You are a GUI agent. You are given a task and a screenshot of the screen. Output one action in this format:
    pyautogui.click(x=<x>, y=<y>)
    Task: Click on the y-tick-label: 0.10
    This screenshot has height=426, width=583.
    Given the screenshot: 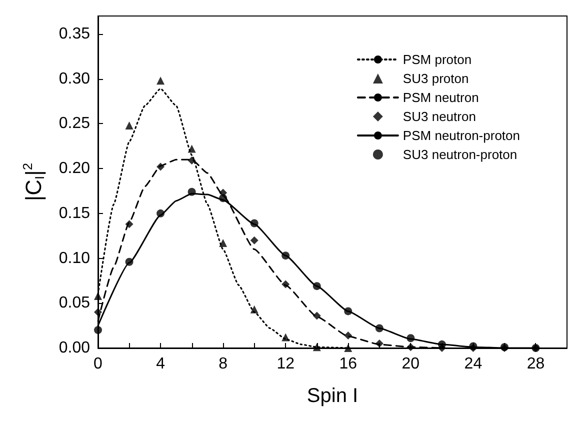 What is the action you would take?
    pyautogui.click(x=74, y=258)
    